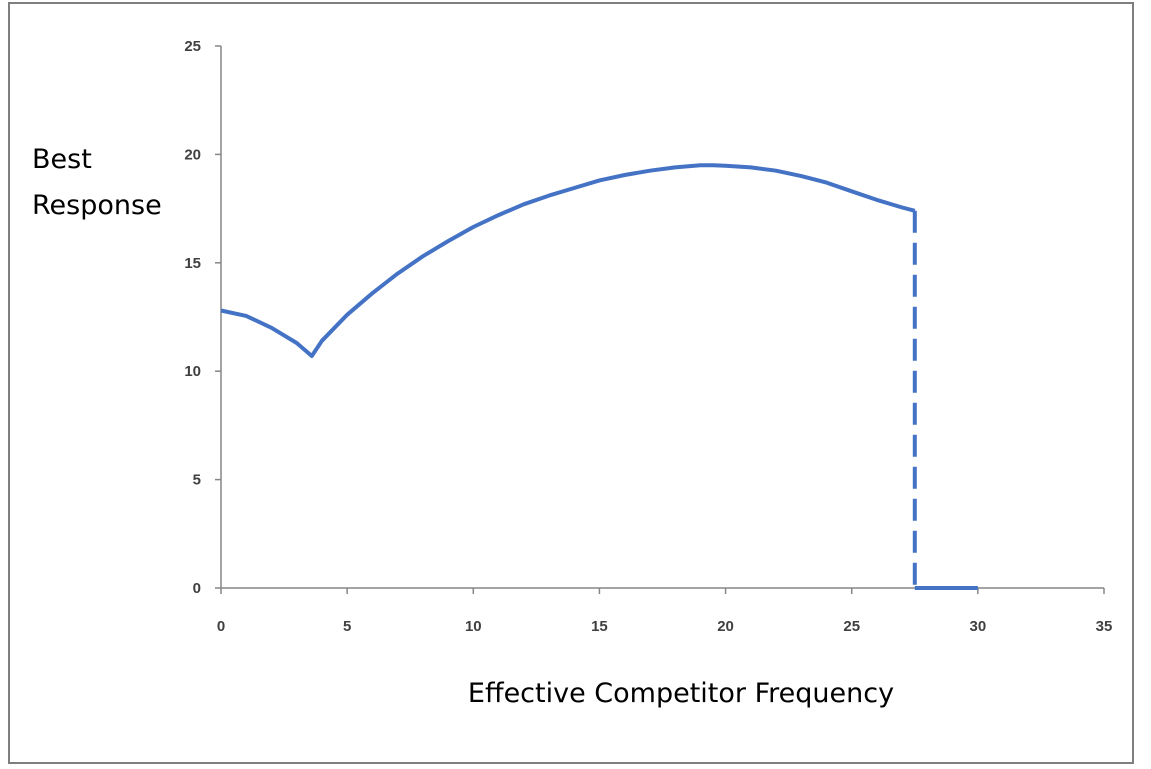  What do you see at coordinates (978, 626) in the screenshot?
I see `x-tick-label: 30` at bounding box center [978, 626].